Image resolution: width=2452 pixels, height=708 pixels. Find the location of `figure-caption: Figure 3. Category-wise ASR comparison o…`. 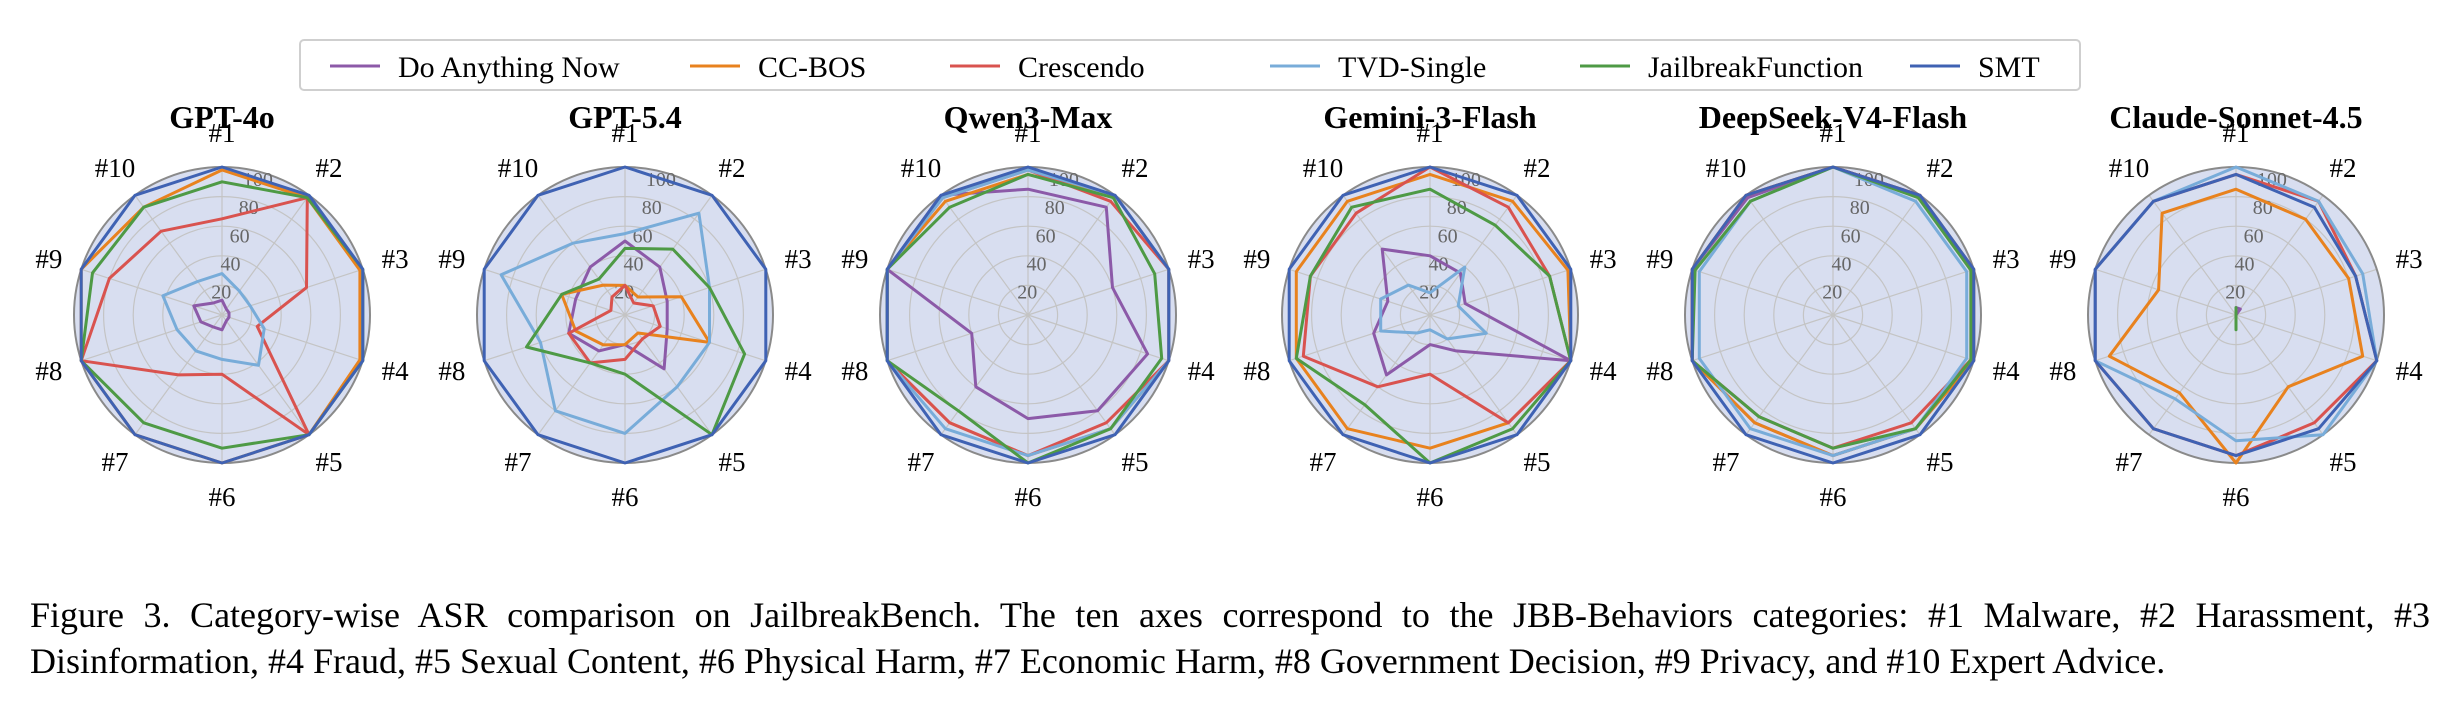

figure-caption: Figure 3. Category-wise ASR comparison o… is located at coordinates (1230, 638).